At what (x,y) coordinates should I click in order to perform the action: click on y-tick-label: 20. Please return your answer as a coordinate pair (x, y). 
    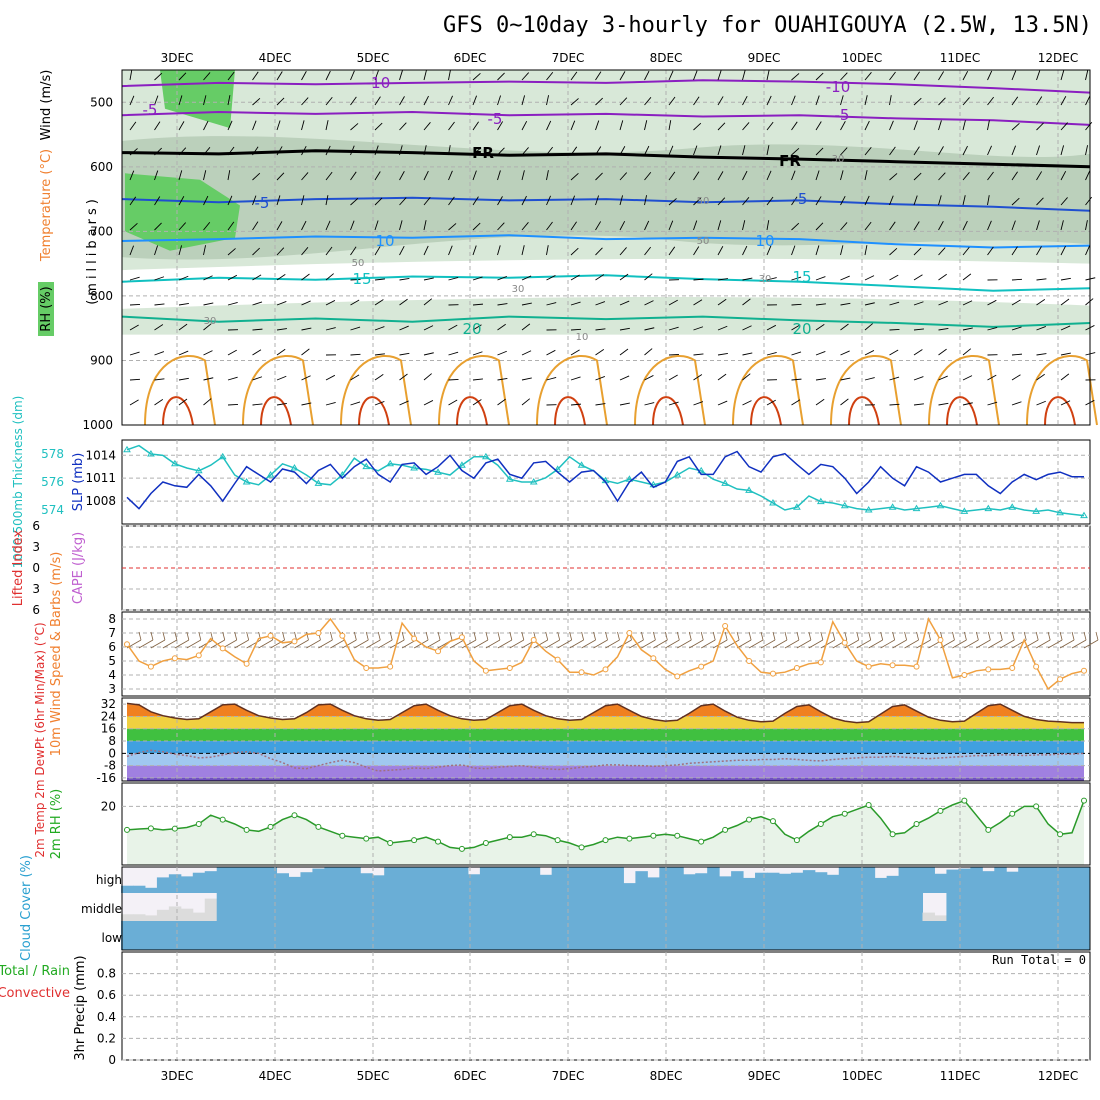
    Looking at the image, I should click on (108, 806).